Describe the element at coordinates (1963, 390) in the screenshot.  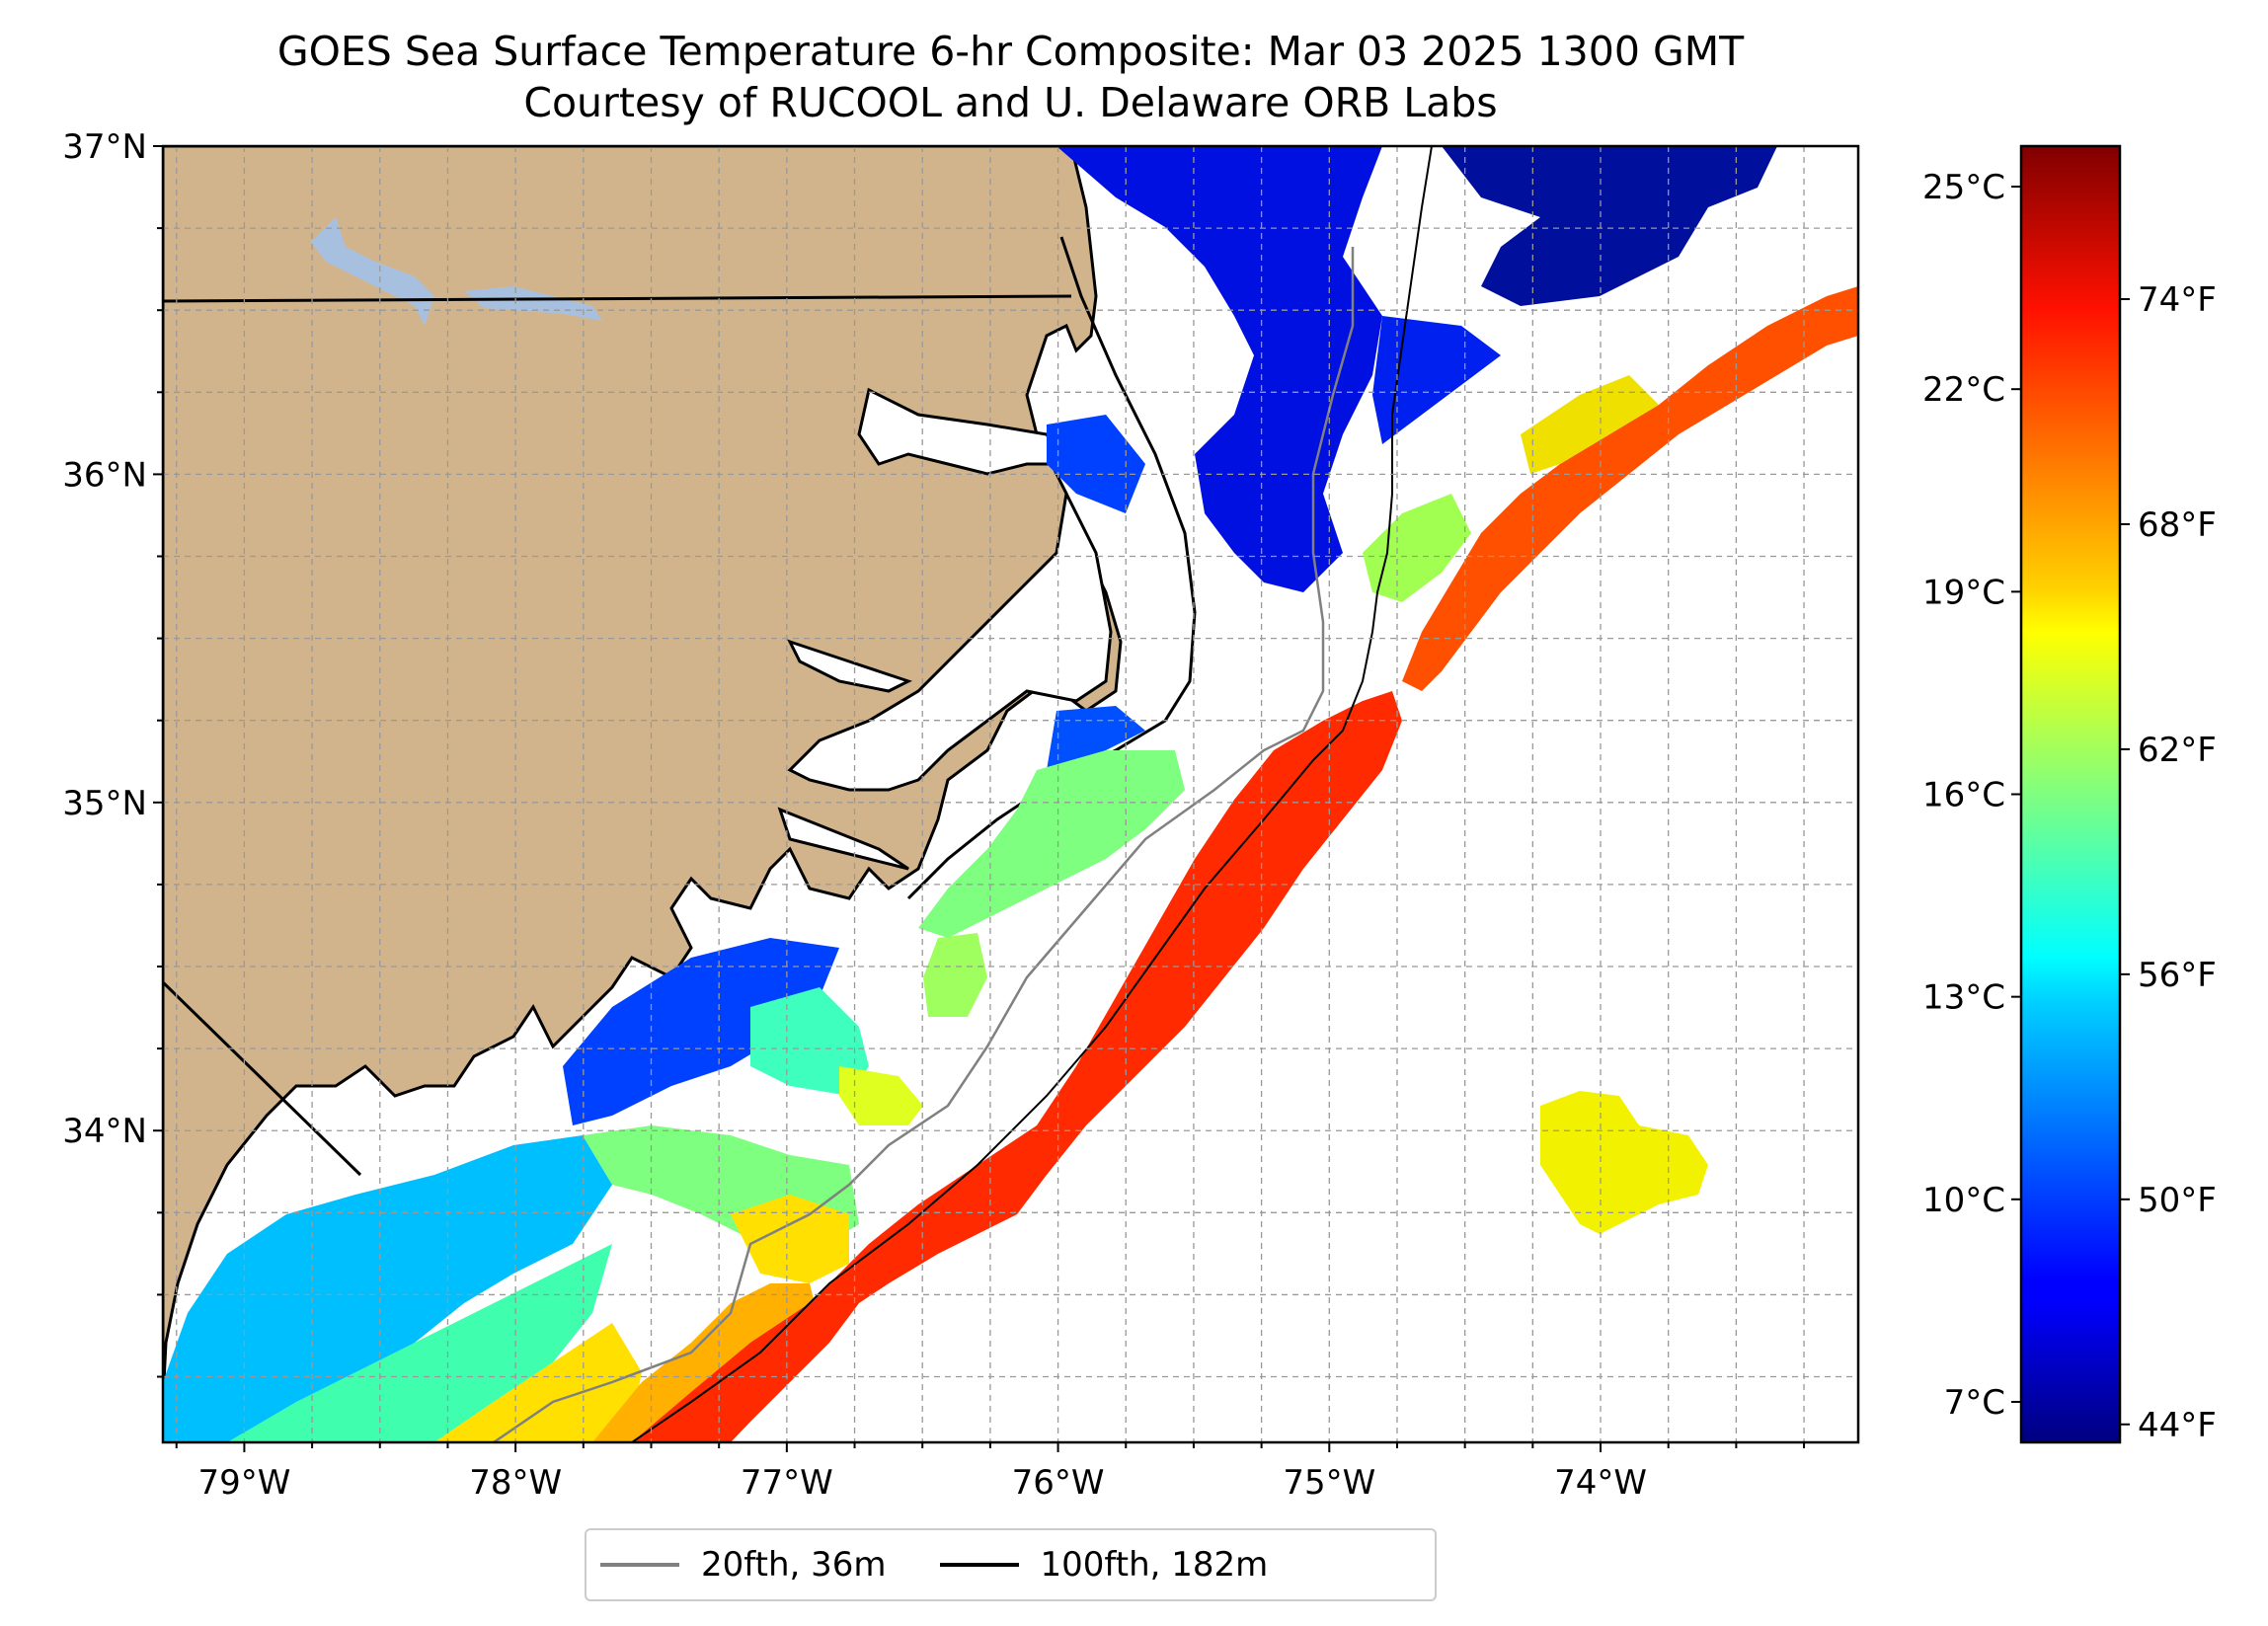
I see `colorbar-c-tick-label: 22°C` at that location.